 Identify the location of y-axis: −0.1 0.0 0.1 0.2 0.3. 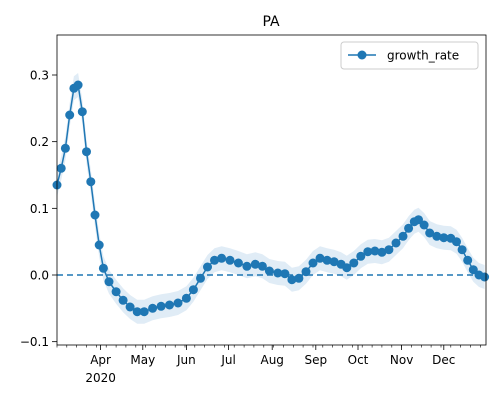
(38, 209).